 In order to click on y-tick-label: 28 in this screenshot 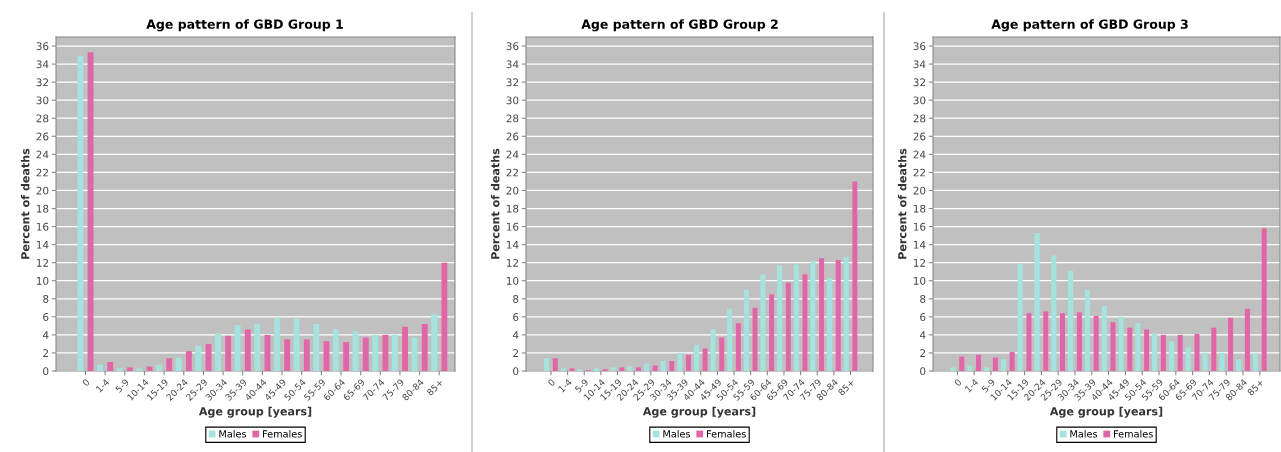, I will do `click(42, 118)`.